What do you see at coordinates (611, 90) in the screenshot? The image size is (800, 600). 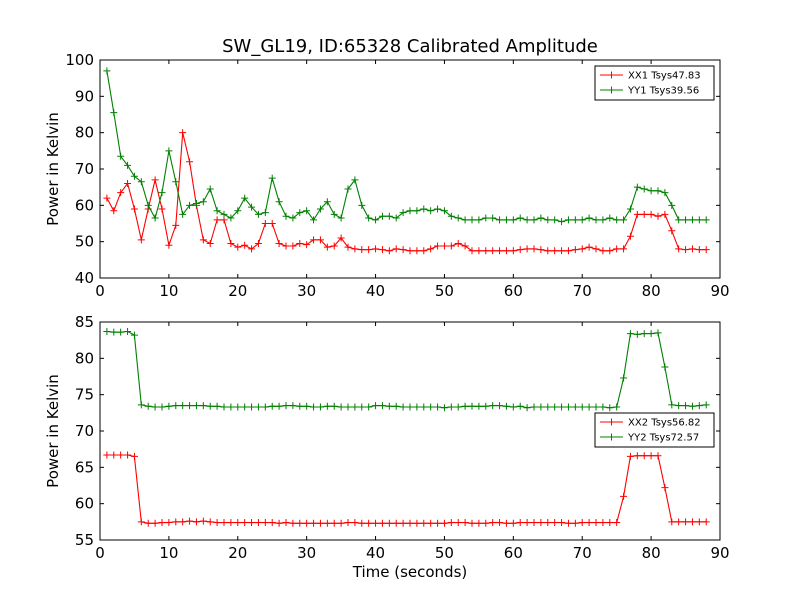 I see `legend-marker` at bounding box center [611, 90].